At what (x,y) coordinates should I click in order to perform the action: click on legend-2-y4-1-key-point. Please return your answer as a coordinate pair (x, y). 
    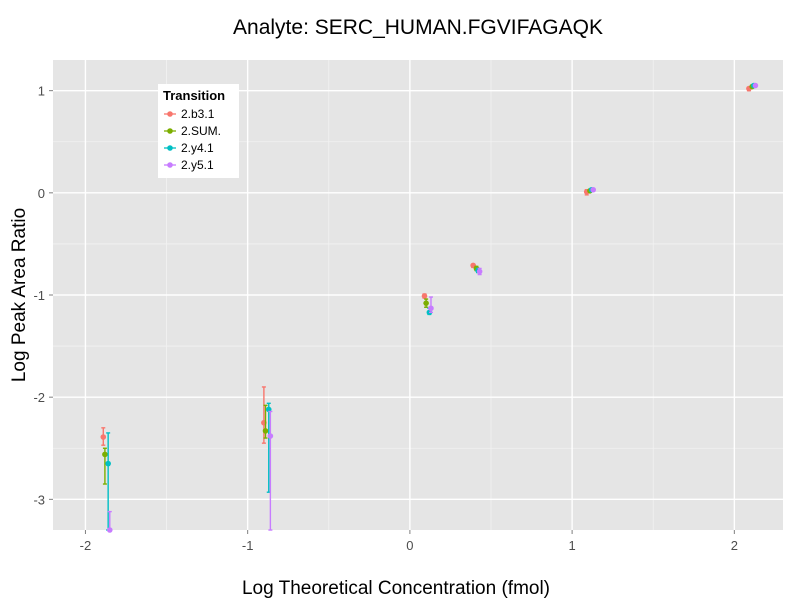
    Looking at the image, I should click on (170, 148).